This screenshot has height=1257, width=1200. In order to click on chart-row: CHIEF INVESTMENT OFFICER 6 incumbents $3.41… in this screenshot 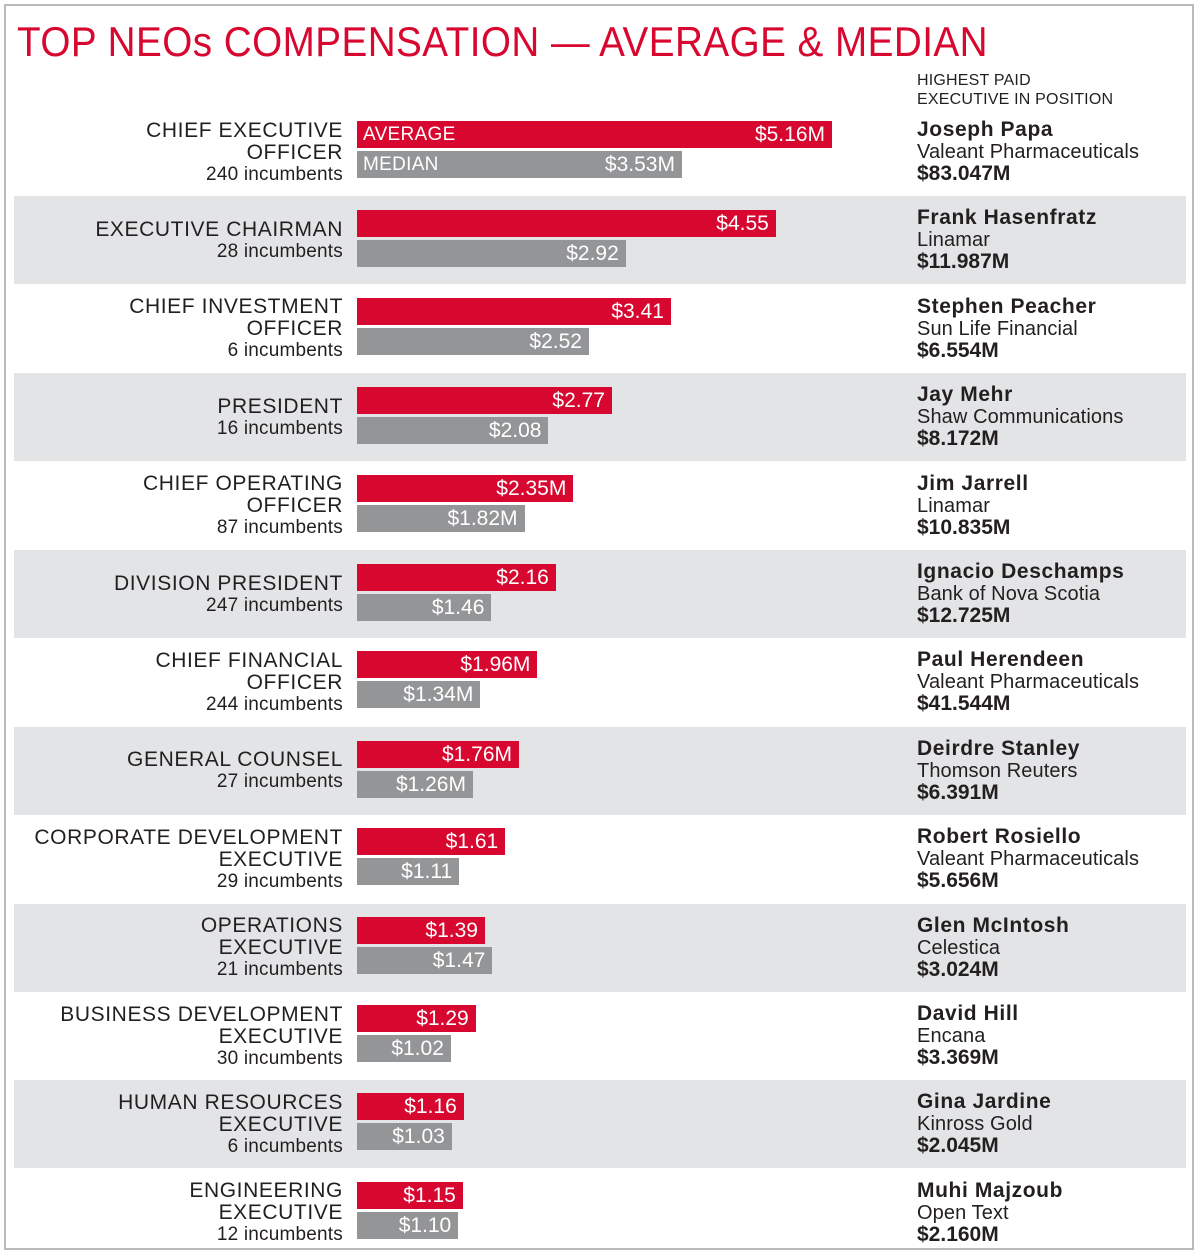, I will do `click(600, 329)`.